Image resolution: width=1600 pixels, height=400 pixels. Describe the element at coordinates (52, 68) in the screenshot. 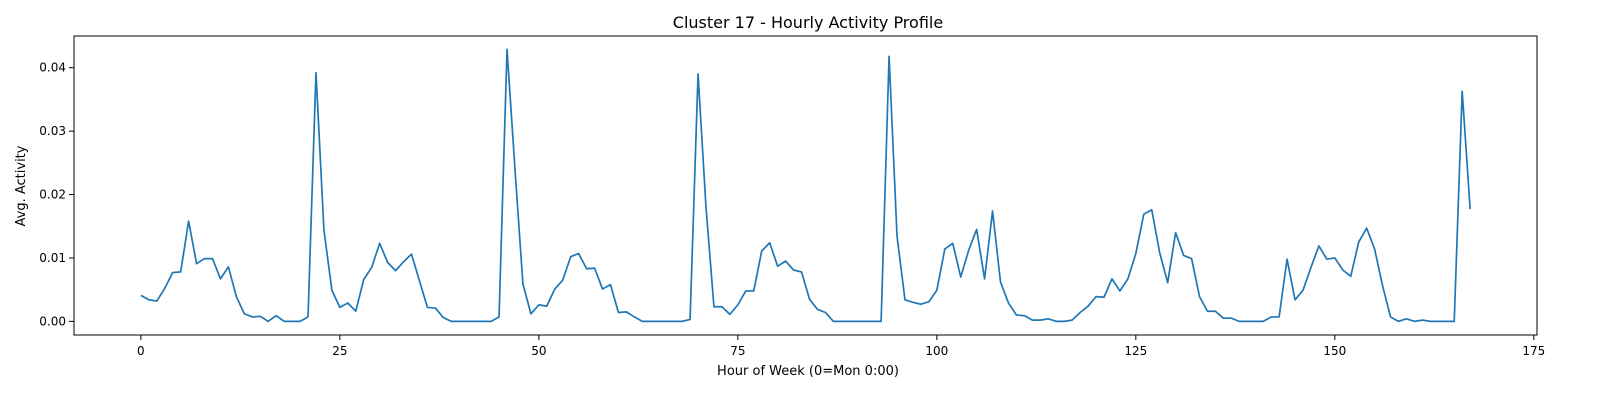

I see `y-tick-label: 0.04` at that location.